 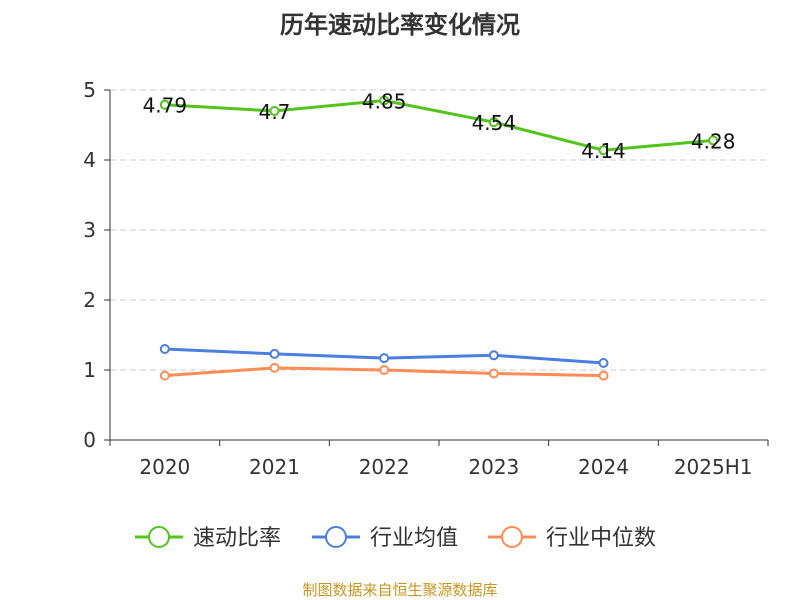 What do you see at coordinates (237, 538) in the screenshot?
I see `legend-label: 速动比率` at bounding box center [237, 538].